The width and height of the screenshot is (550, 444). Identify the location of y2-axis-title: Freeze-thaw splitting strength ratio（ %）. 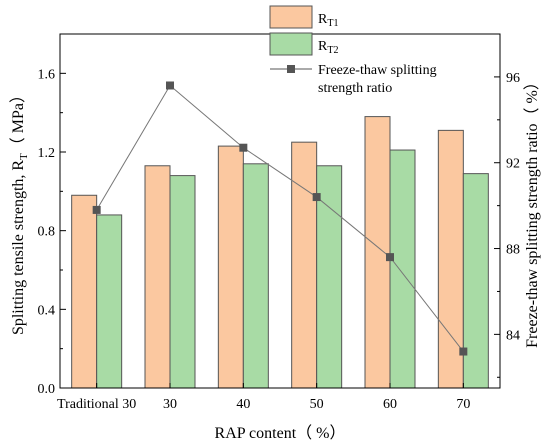
(532, 211).